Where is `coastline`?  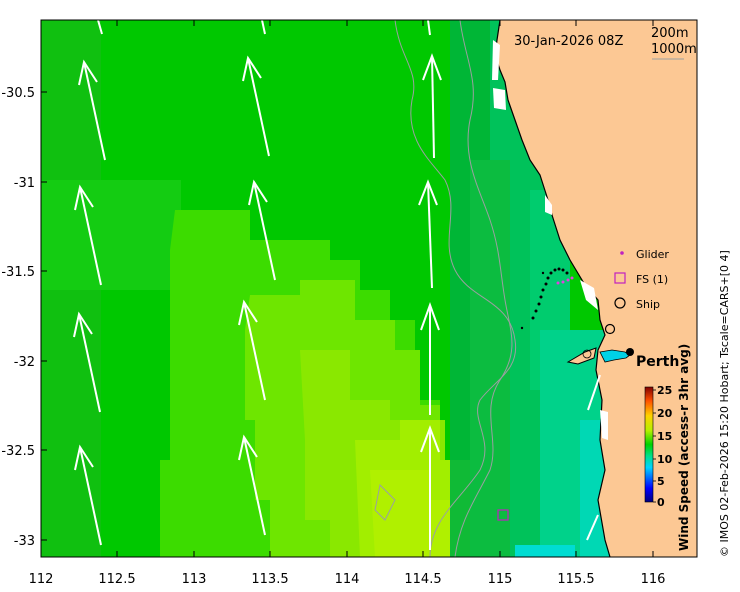 coastline is located at coordinates (552, 288).